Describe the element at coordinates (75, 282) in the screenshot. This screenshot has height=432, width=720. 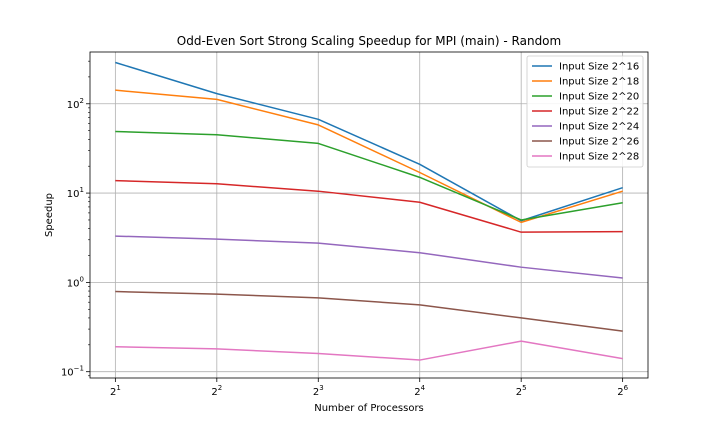
I see `y-tick-label: 10⁰` at that location.